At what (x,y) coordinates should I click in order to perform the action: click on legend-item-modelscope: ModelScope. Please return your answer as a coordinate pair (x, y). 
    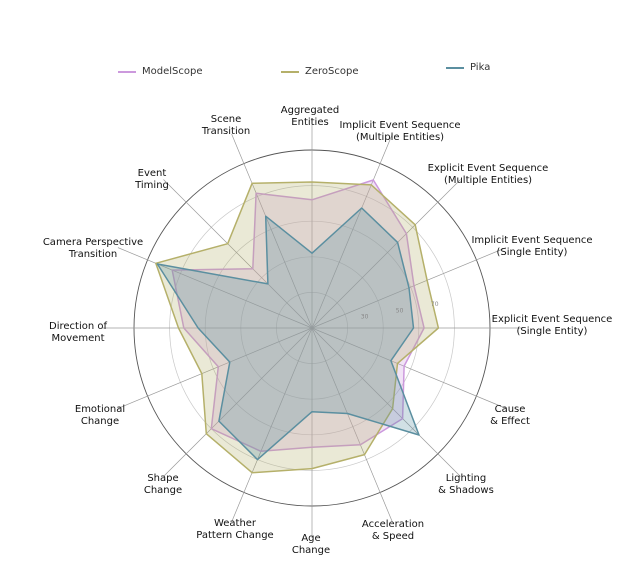
    Looking at the image, I should click on (160, 71).